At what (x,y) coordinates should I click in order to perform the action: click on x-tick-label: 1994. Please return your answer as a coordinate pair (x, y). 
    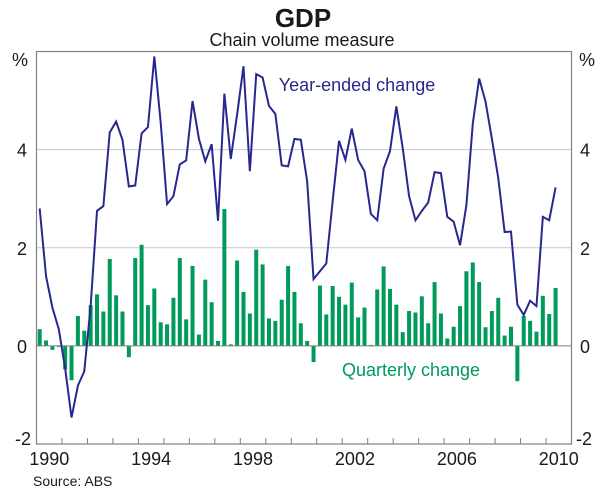
    Looking at the image, I should click on (151, 459).